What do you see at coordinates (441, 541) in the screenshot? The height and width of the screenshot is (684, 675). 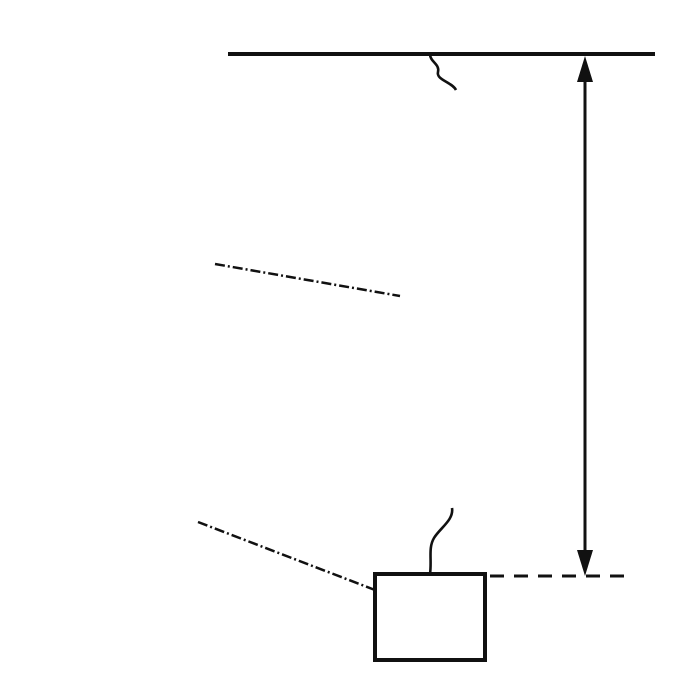 I see `spring-bottom-wire` at bounding box center [441, 541].